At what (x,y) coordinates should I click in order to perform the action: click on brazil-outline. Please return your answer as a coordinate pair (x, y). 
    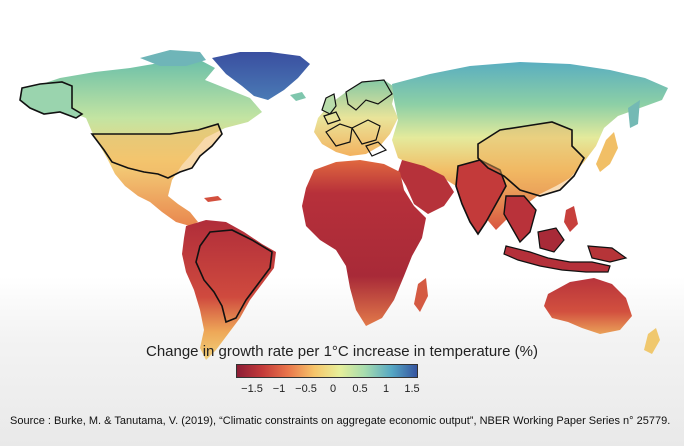
    Looking at the image, I should click on (234, 276).